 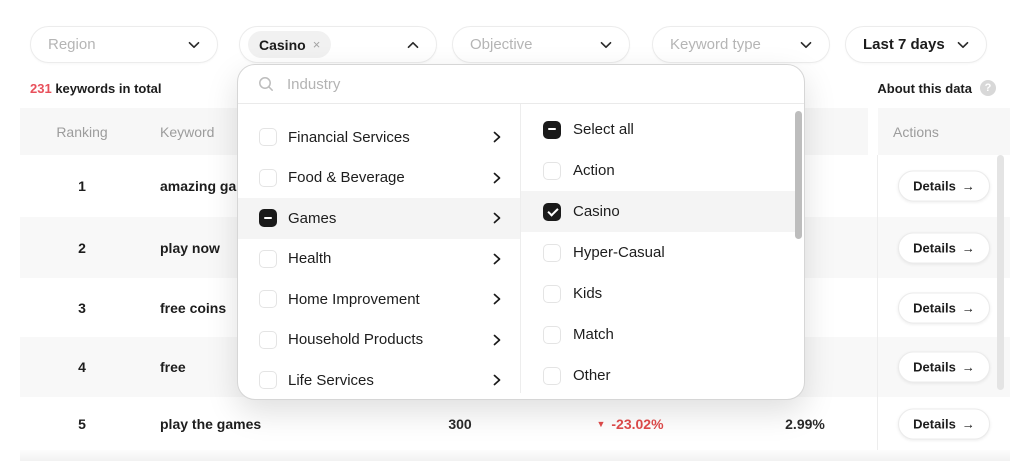 I want to click on date-range-filter: Last 7 days, so click(x=916, y=44).